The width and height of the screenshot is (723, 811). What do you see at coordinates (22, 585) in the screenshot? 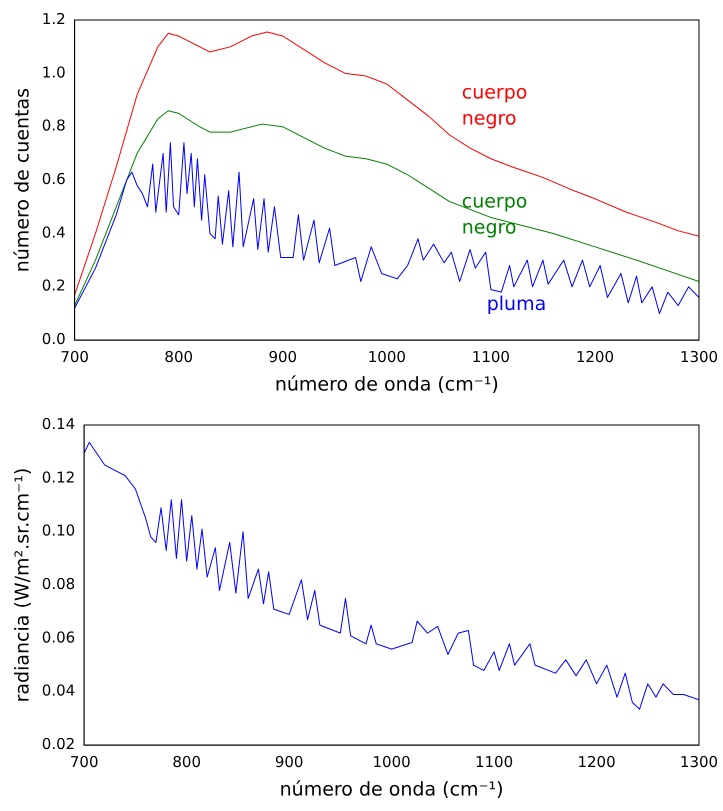
I see `y-axis-title: radiancia (W/m².sr.cm⁻¹)` at bounding box center [22, 585].